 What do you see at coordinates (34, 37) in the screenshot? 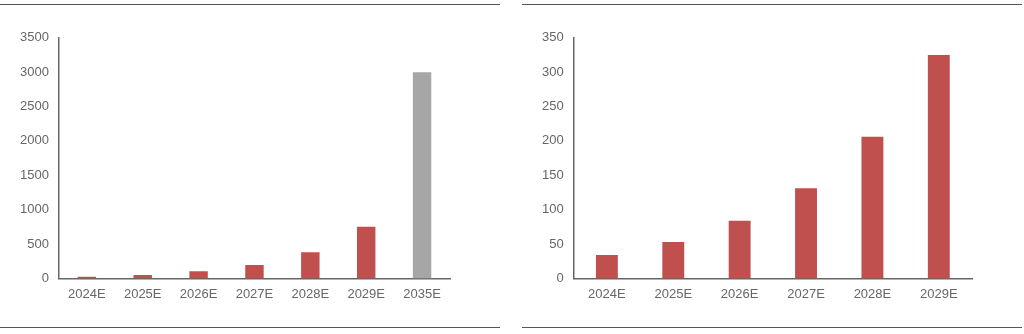
I see `y-tick-label: 3500` at bounding box center [34, 37].